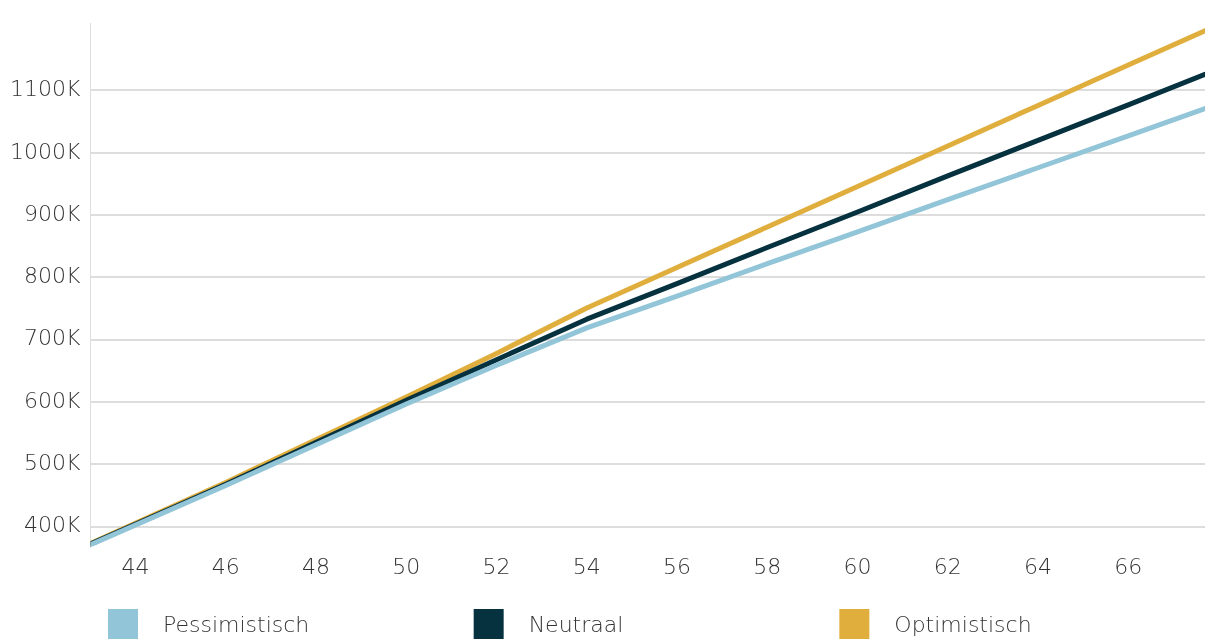 The width and height of the screenshot is (1205, 641). What do you see at coordinates (576, 624) in the screenshot?
I see `legend-label: Neutraal` at bounding box center [576, 624].